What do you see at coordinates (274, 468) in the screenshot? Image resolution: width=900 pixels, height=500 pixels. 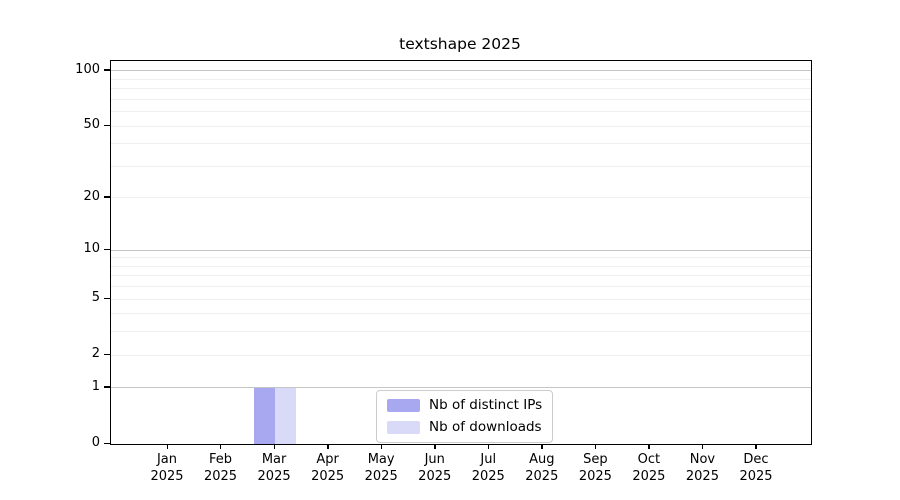 I see `x-tick-label: Mar 2025` at bounding box center [274, 468].